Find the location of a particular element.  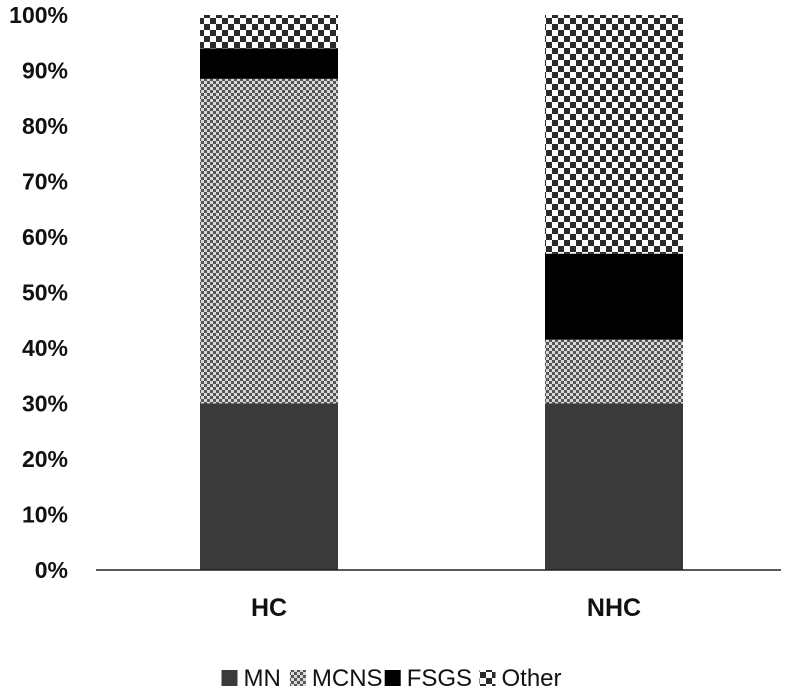

bar-segment-nhc-other is located at coordinates (614, 134).